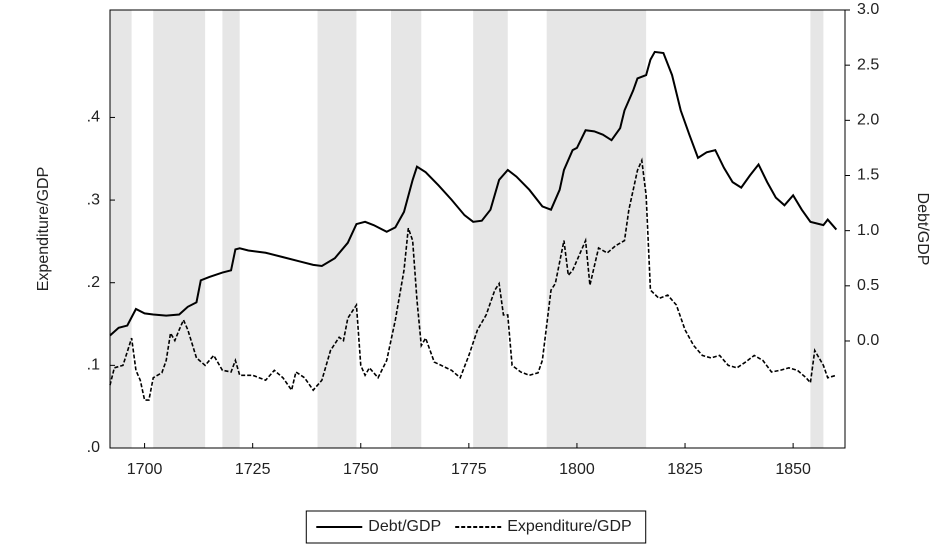 Image resolution: width=945 pixels, height=550 pixels. Describe the element at coordinates (868, 285) in the screenshot. I see `y2-tick-label: 0.5` at that location.